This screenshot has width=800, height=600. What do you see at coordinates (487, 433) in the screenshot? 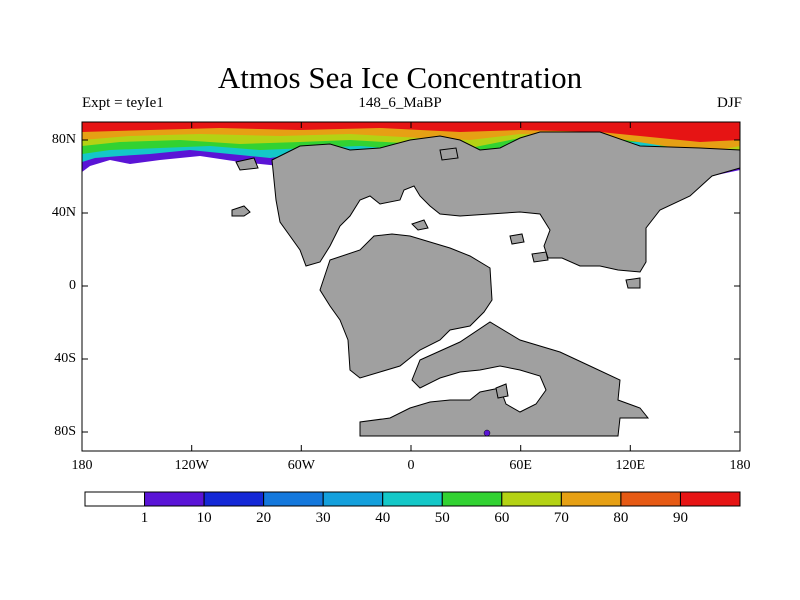
I see `isolated-ice-point` at bounding box center [487, 433].